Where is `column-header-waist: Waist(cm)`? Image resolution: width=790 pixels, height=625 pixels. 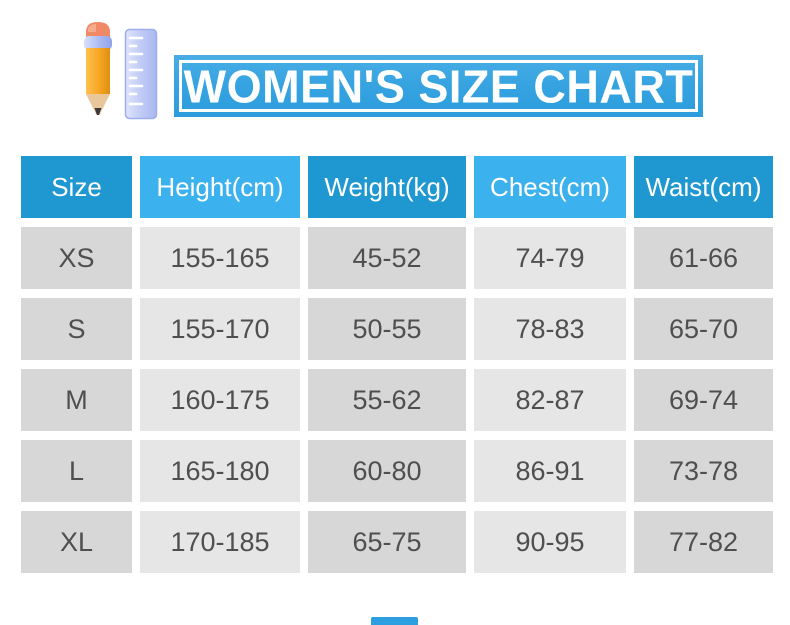
column-header-waist: Waist(cm) is located at coordinates (703, 187).